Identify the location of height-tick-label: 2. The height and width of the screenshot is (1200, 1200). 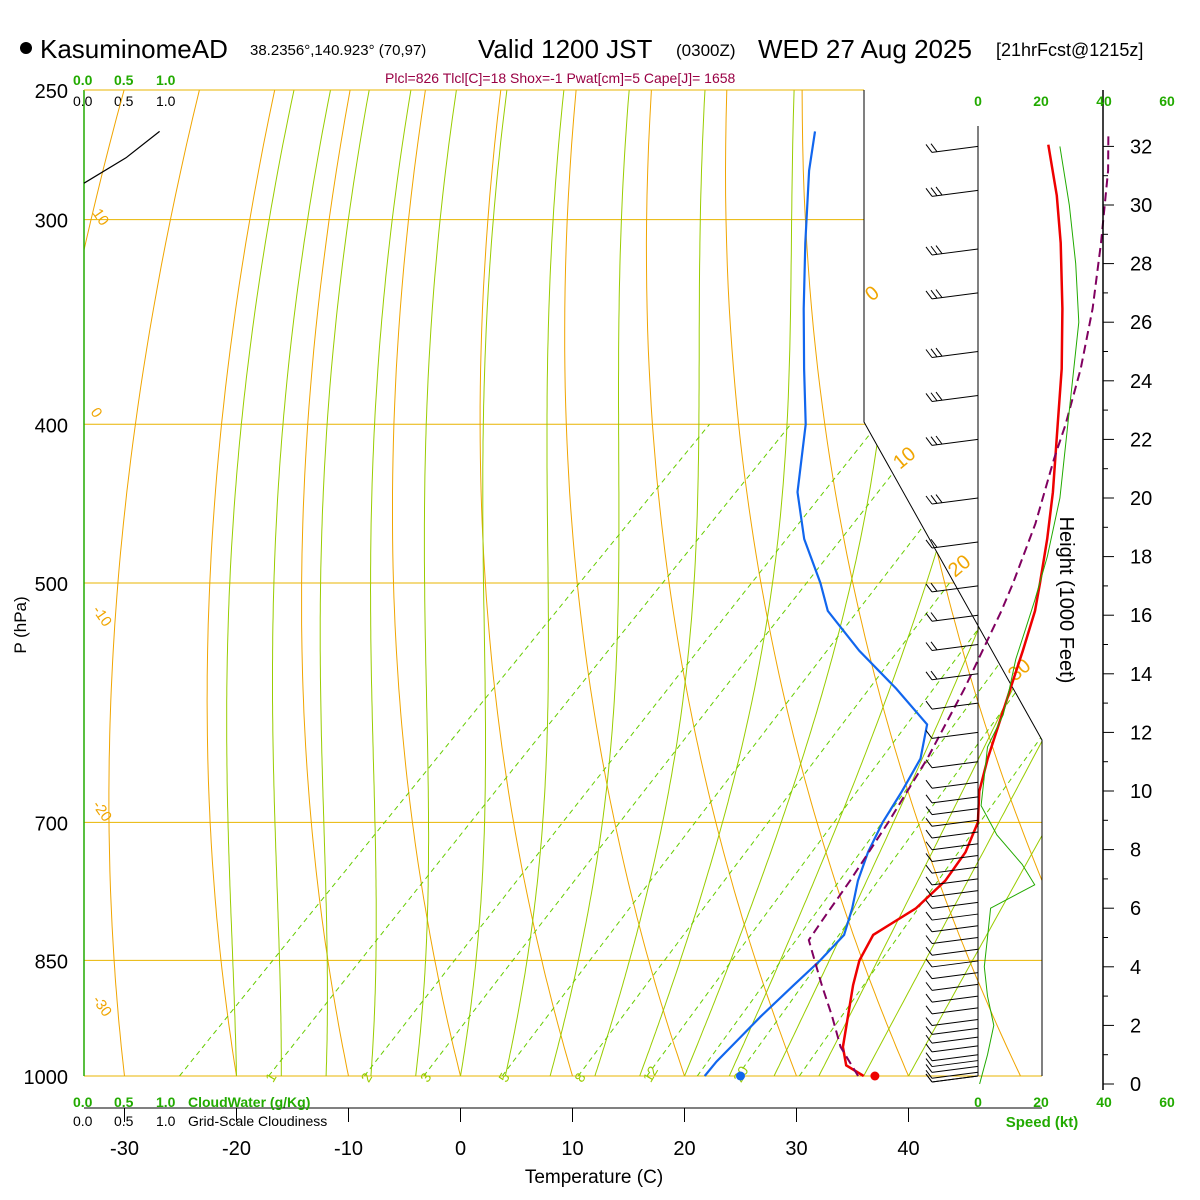
(1135, 1026).